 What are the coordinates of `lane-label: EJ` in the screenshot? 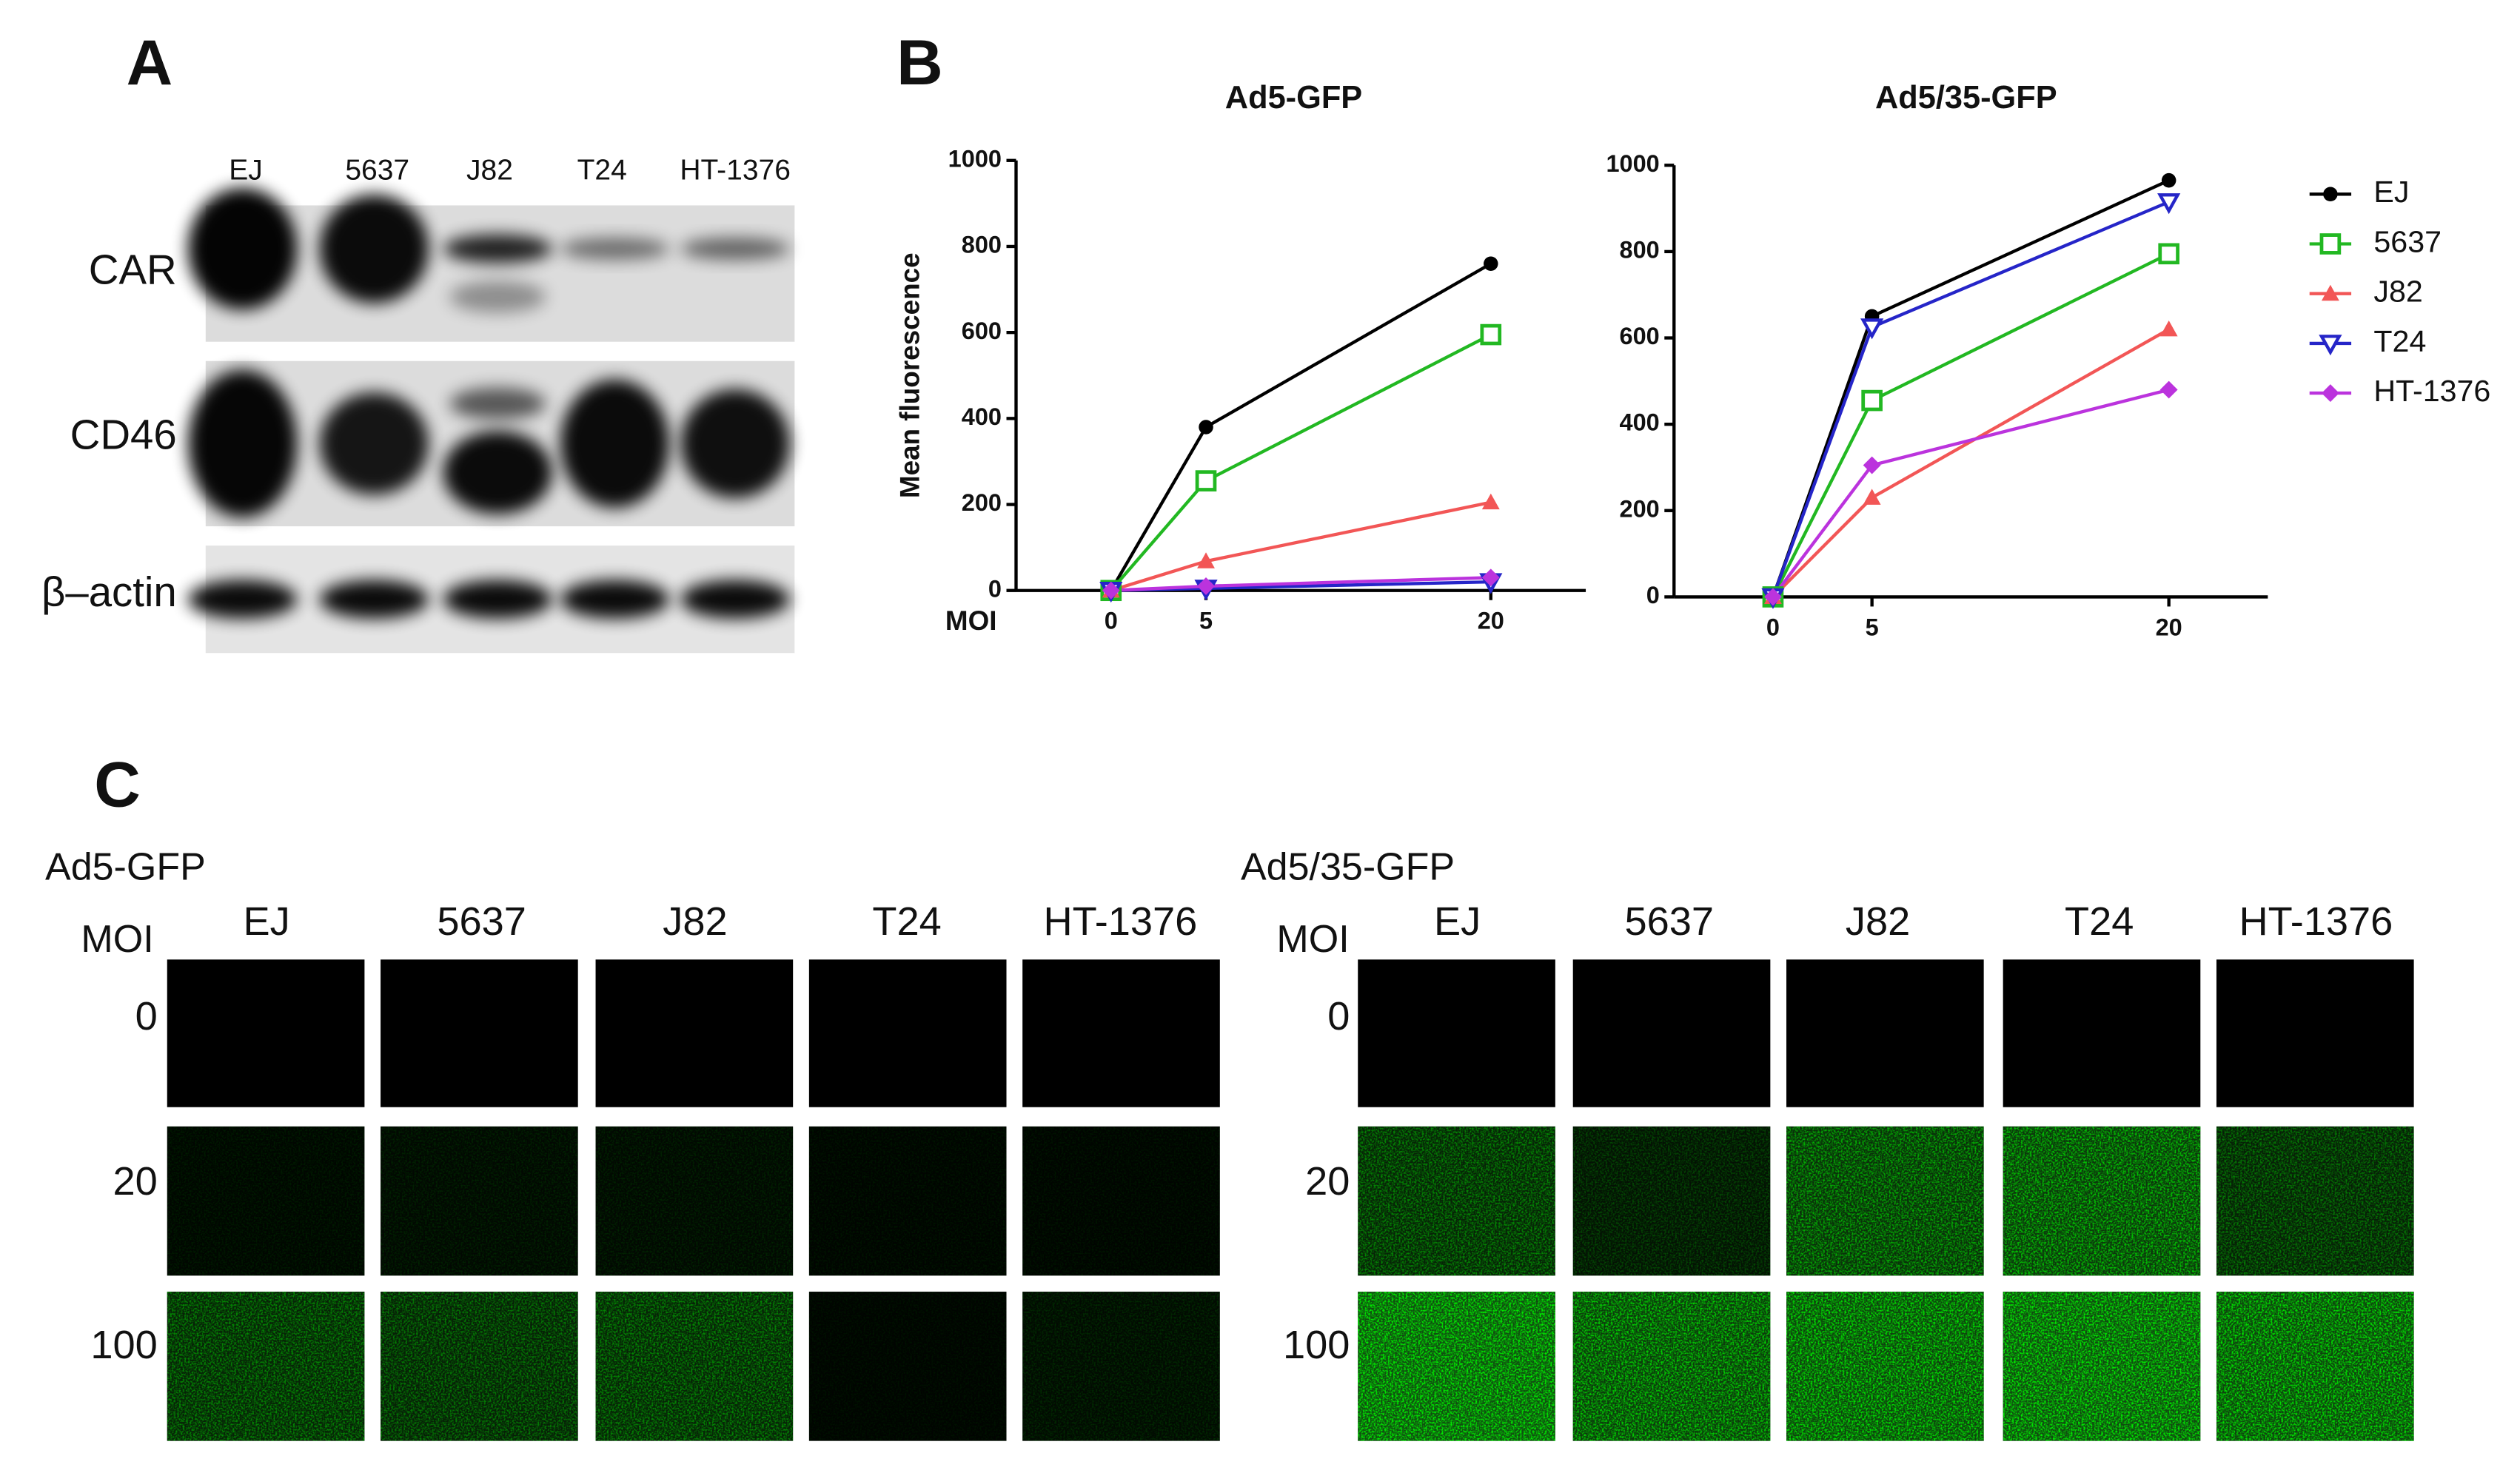 It's located at (246, 170).